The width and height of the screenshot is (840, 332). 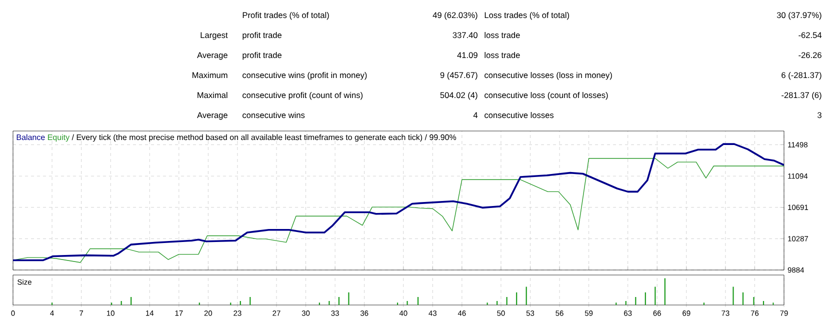 What do you see at coordinates (465, 35) in the screenshot?
I see `text: 337.40` at bounding box center [465, 35].